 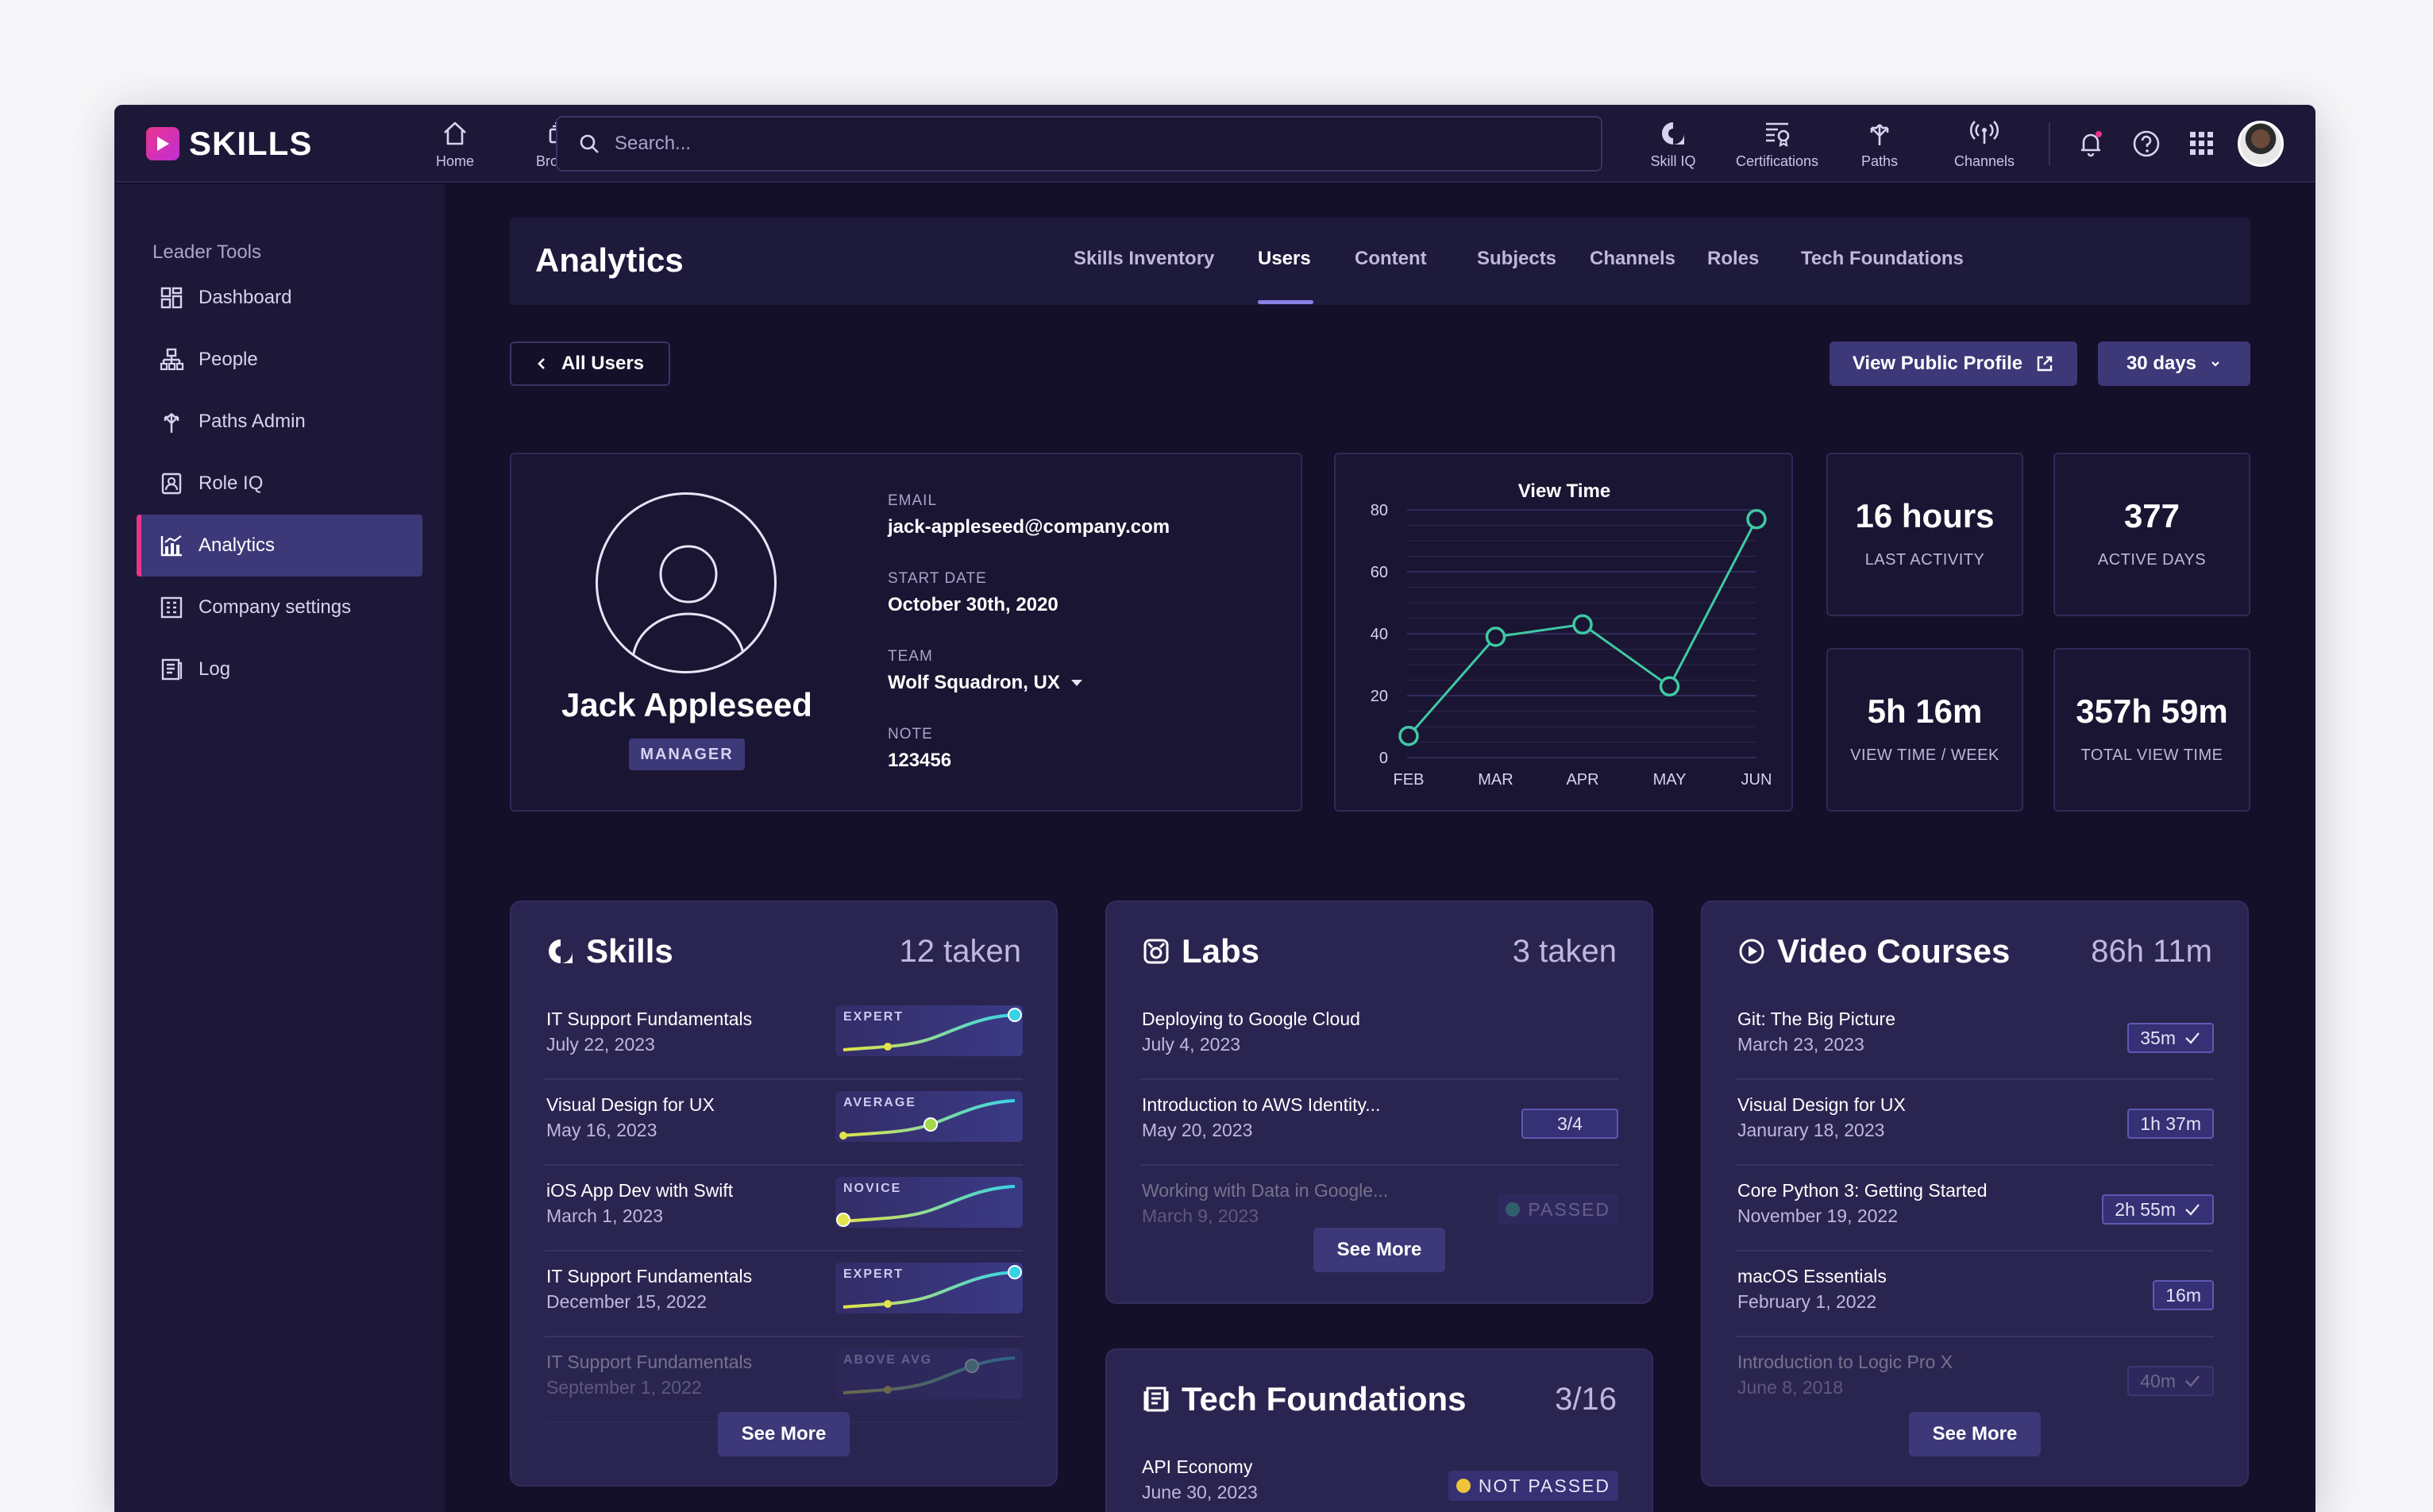 What do you see at coordinates (1975, 1294) in the screenshot?
I see `list-item: macOS Essentials February 1, 2022 16m` at bounding box center [1975, 1294].